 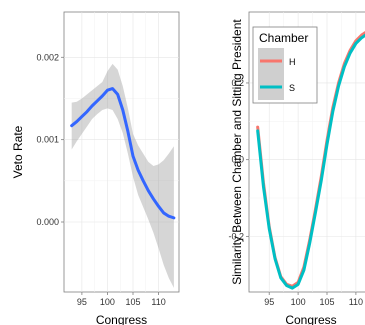 What do you see at coordinates (298, 302) in the screenshot?
I see `similarity-x-tick-label: 100` at bounding box center [298, 302].